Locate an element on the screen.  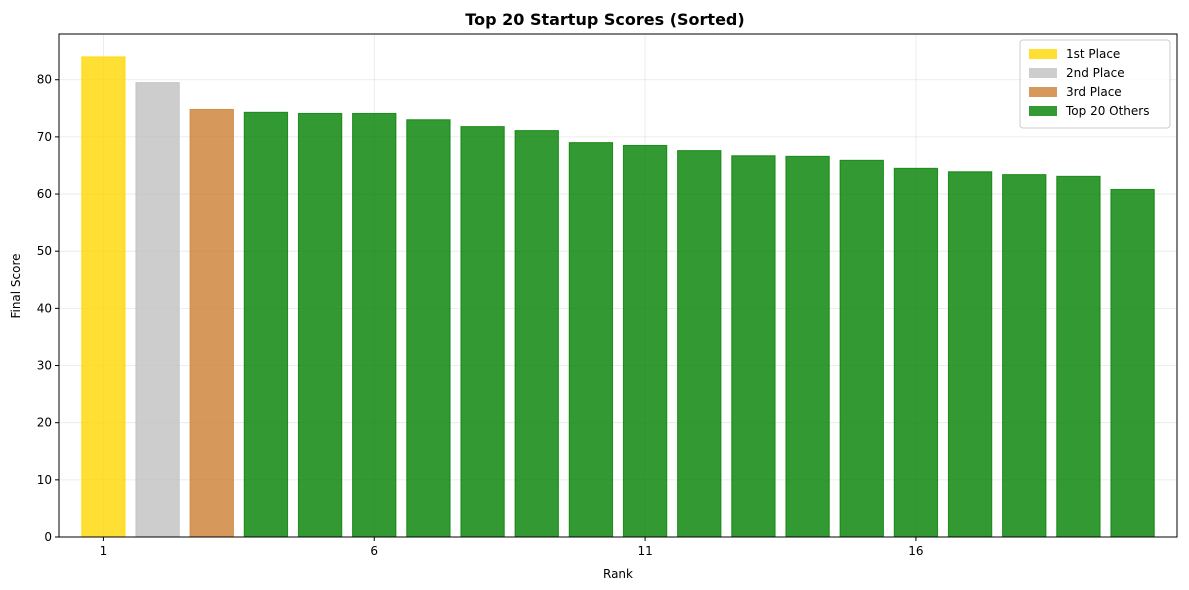
legend-label: 3rd Place is located at coordinates (1094, 92).